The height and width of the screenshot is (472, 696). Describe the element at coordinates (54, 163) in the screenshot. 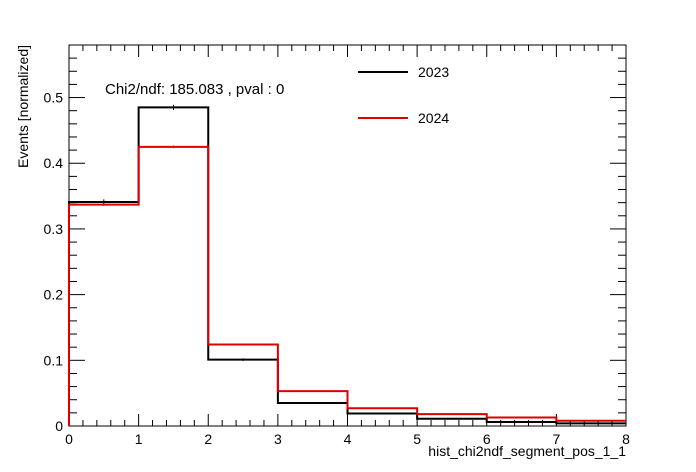

I see `y-tick-label: 0.4` at that location.